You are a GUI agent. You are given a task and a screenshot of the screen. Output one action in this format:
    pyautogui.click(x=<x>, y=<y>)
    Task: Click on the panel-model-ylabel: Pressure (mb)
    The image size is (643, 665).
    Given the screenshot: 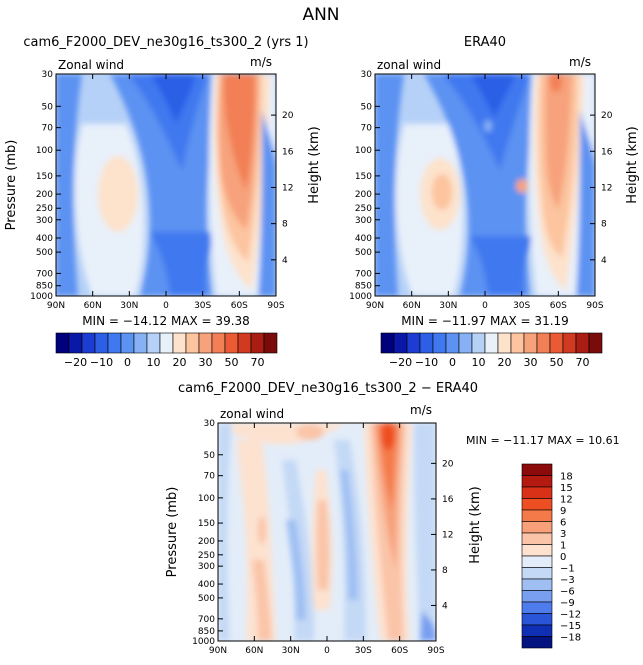 What is the action you would take?
    pyautogui.click(x=11, y=185)
    